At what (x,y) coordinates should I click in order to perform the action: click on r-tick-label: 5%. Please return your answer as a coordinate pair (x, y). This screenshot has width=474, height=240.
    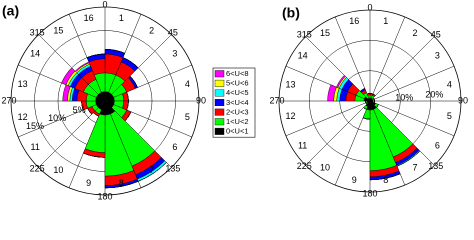
    Looking at the image, I should click on (79, 110).